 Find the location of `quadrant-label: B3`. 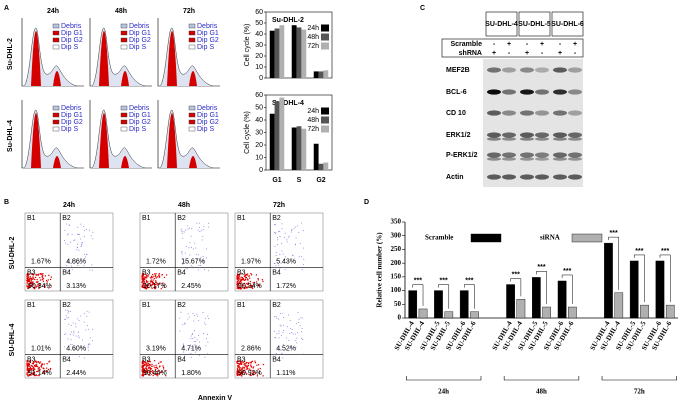

quadrant-label: B3 is located at coordinates (146, 359).